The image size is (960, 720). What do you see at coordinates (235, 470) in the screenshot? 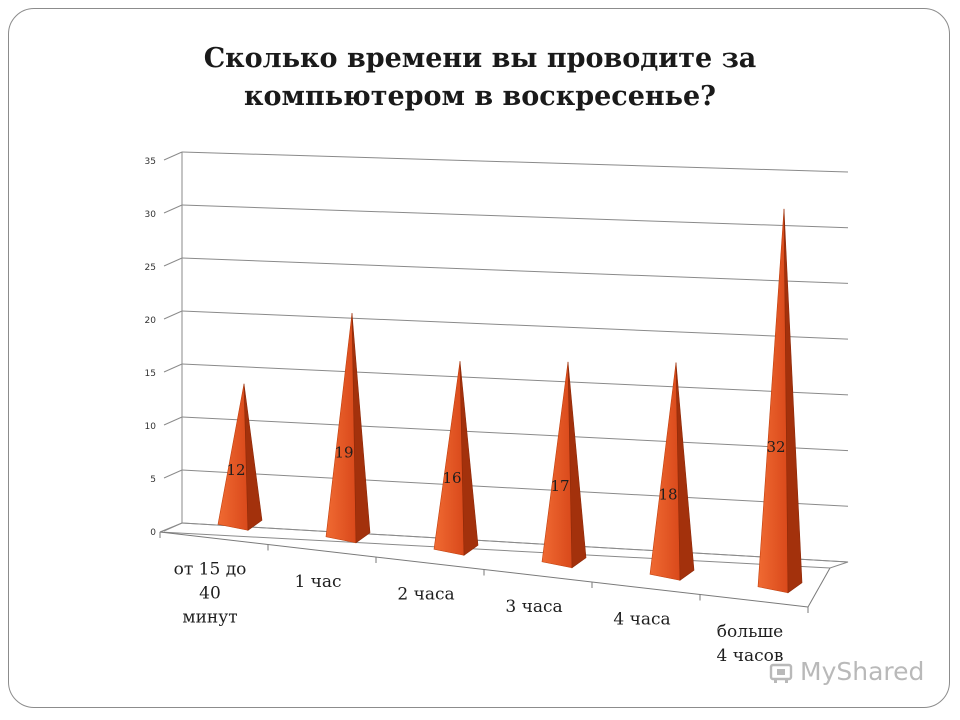
I see `data-label: 12` at bounding box center [235, 470].